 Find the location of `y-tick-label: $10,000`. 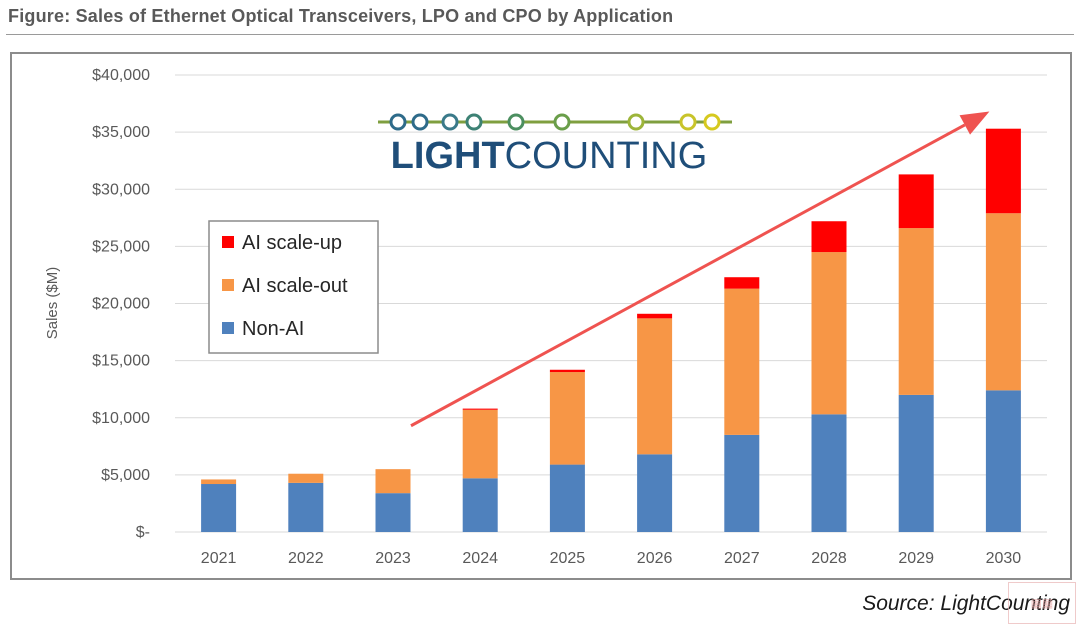

y-tick-label: $10,000 is located at coordinates (121, 418).